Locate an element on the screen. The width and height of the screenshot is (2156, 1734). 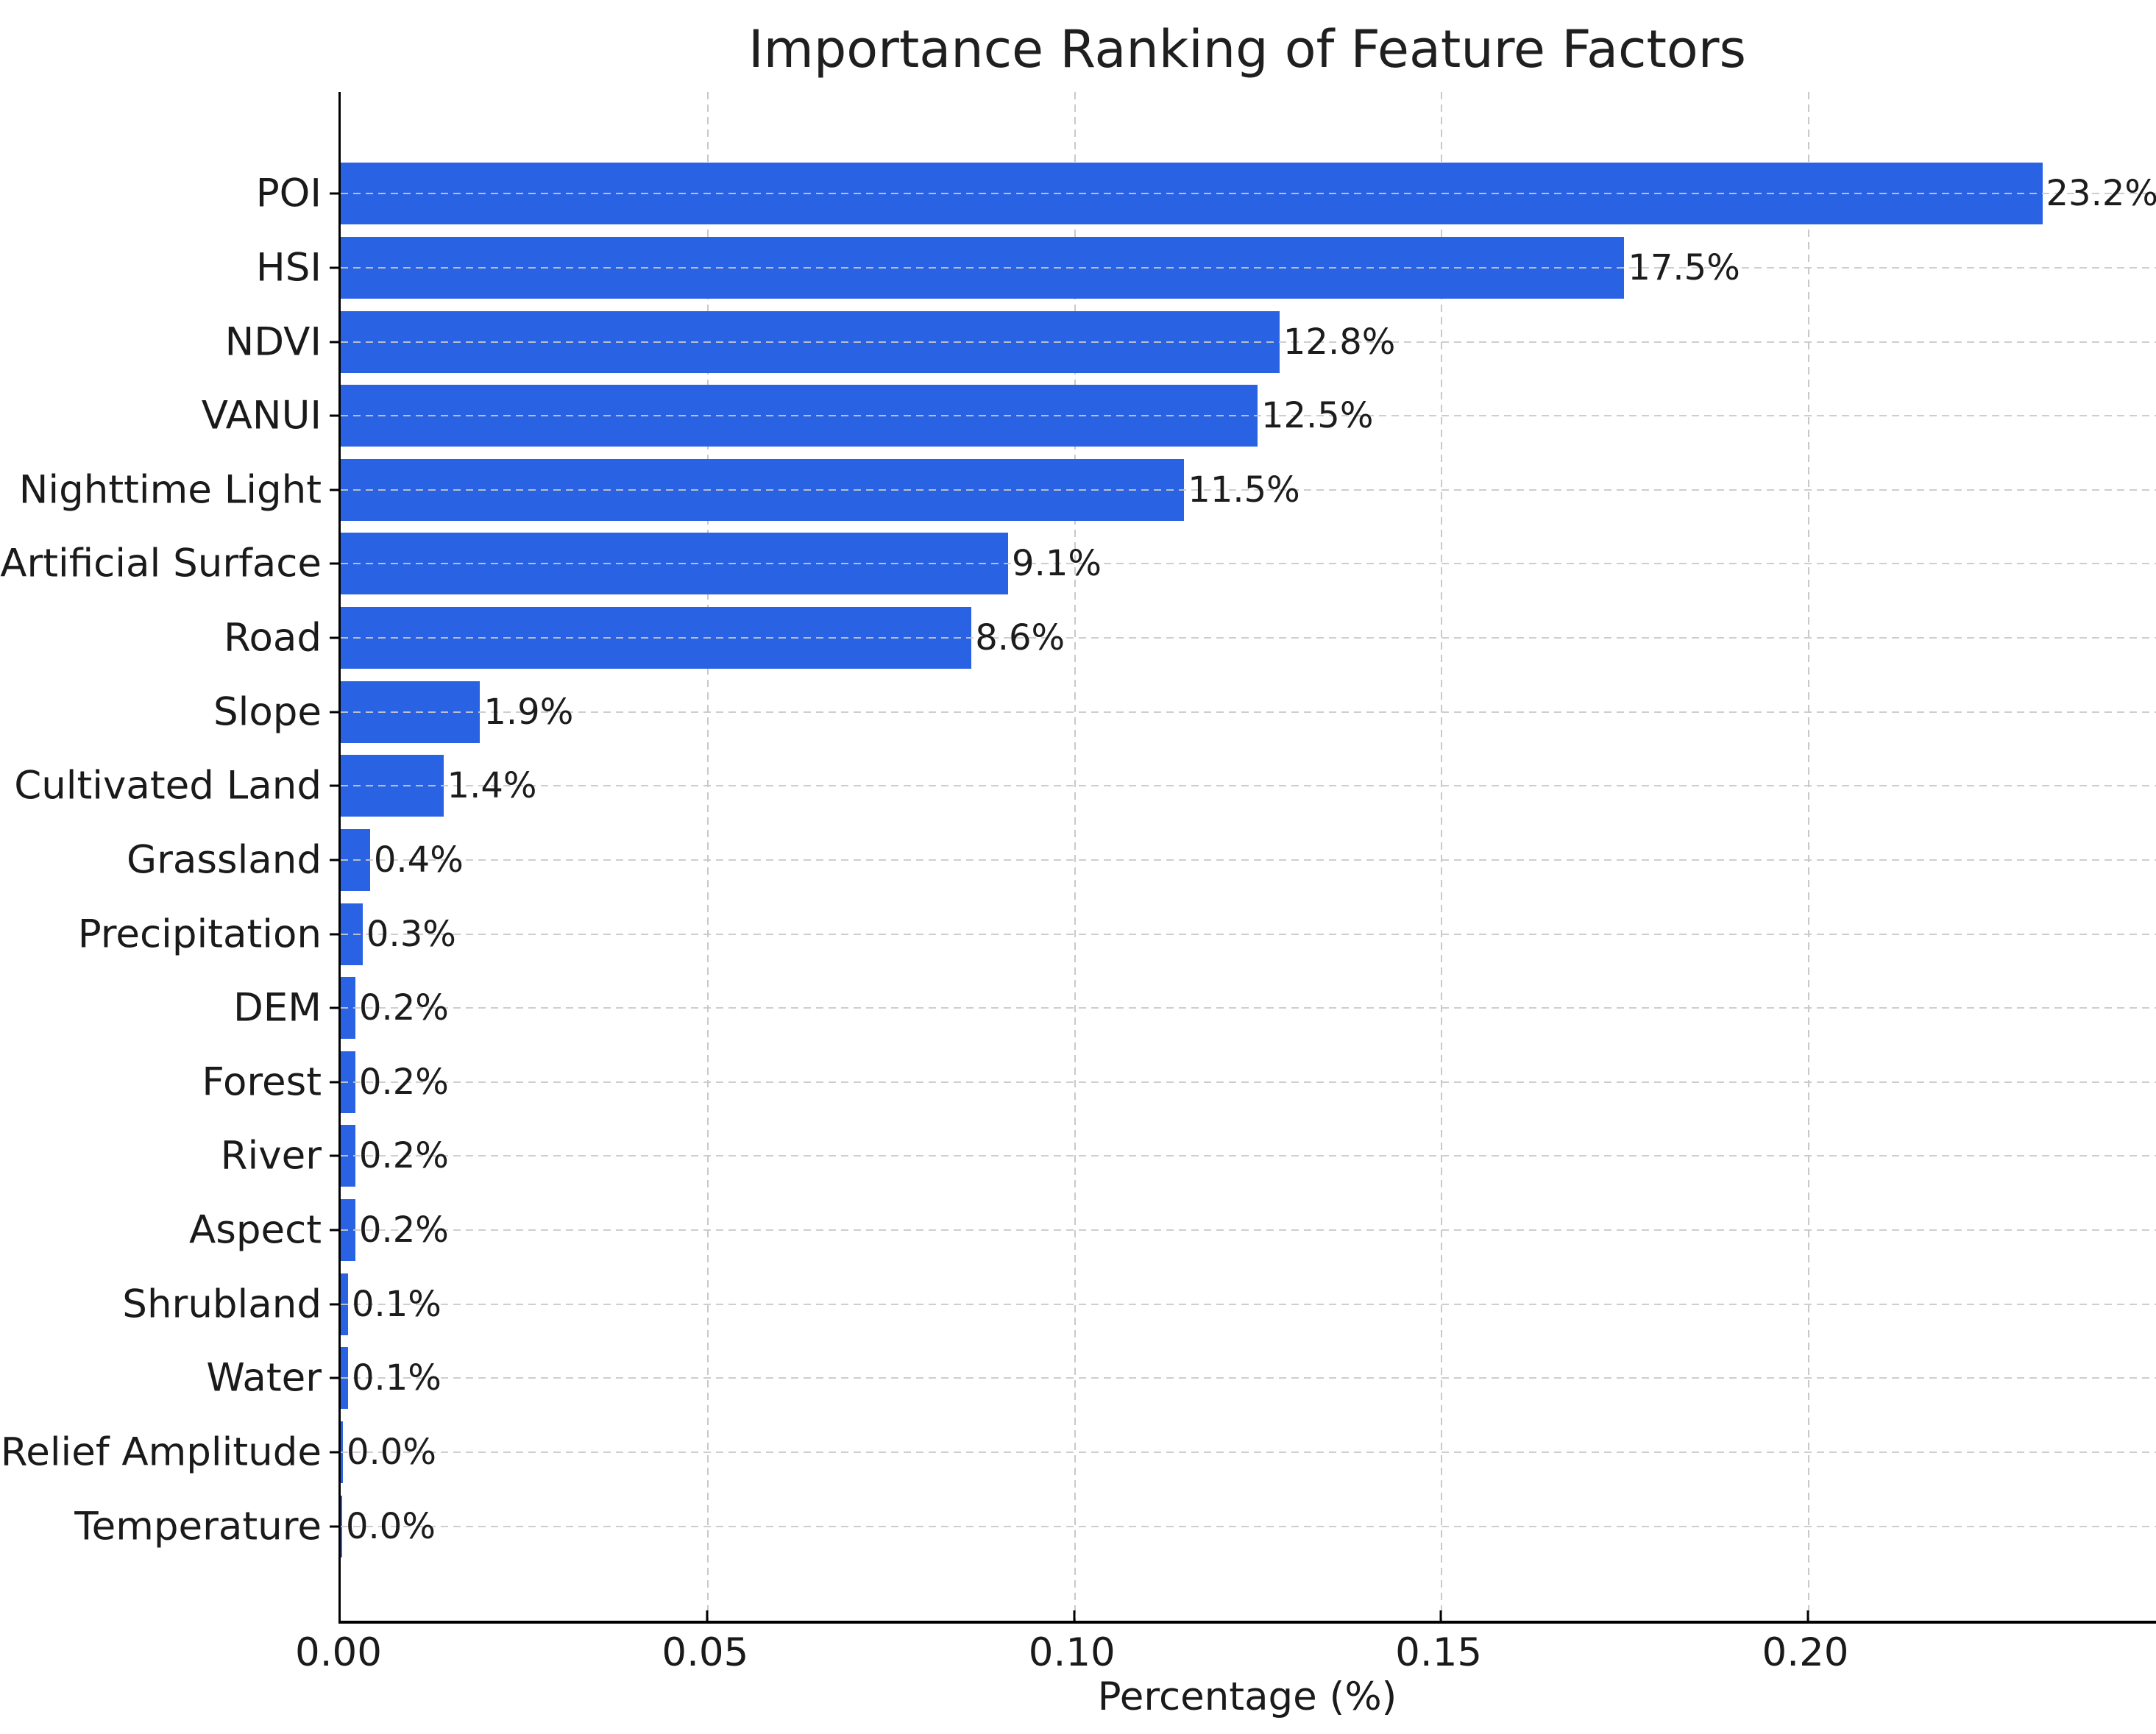
bar-row: Road 8.6% is located at coordinates (1190, 638).